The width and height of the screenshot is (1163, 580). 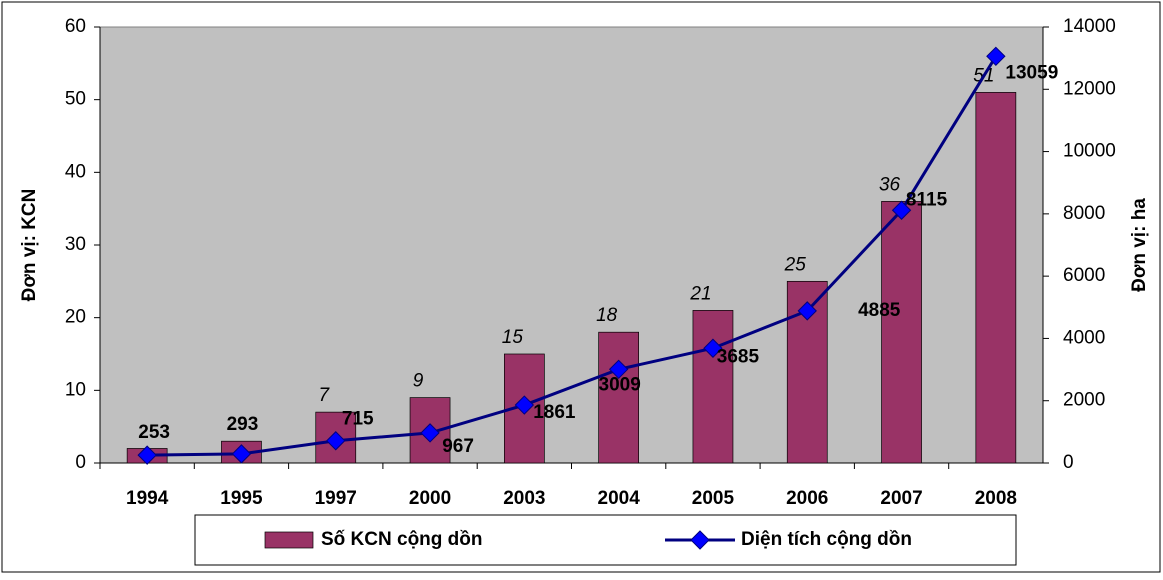 What do you see at coordinates (524, 498) in the screenshot?
I see `x-tick-label: 2003` at bounding box center [524, 498].